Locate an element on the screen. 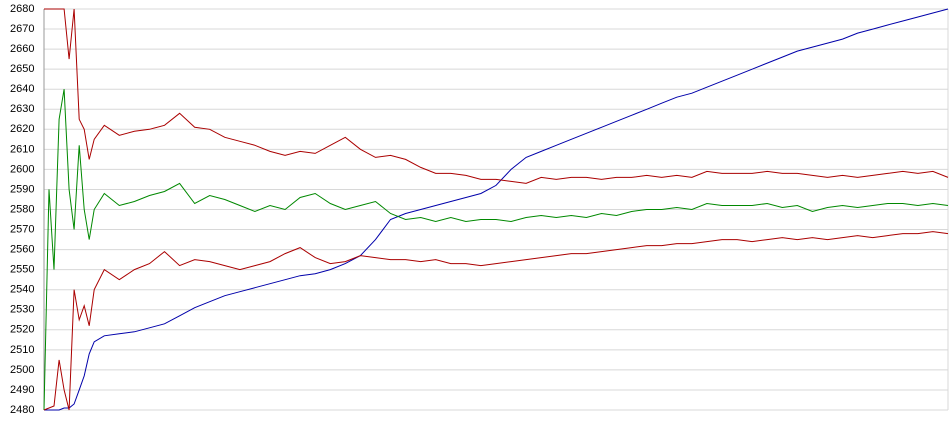 This screenshot has width=950, height=435. y-tick-label: 2540 is located at coordinates (22, 290).